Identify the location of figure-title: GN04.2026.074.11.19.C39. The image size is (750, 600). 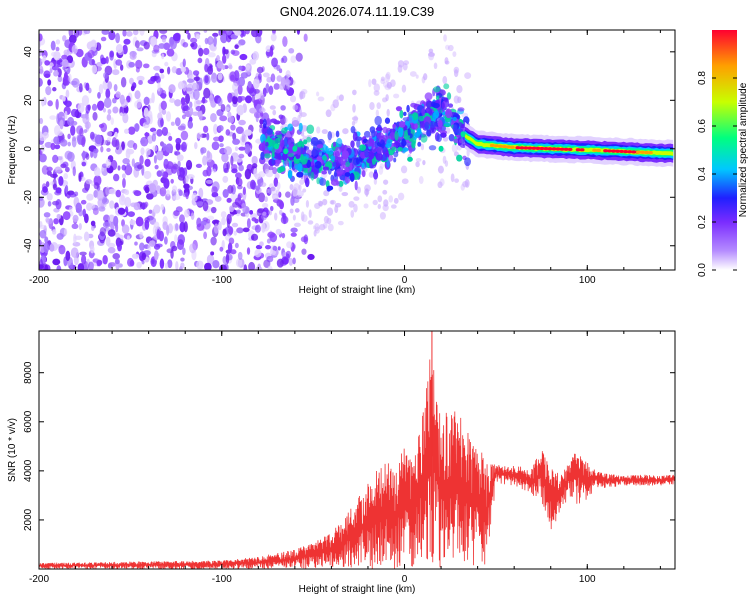
(357, 11).